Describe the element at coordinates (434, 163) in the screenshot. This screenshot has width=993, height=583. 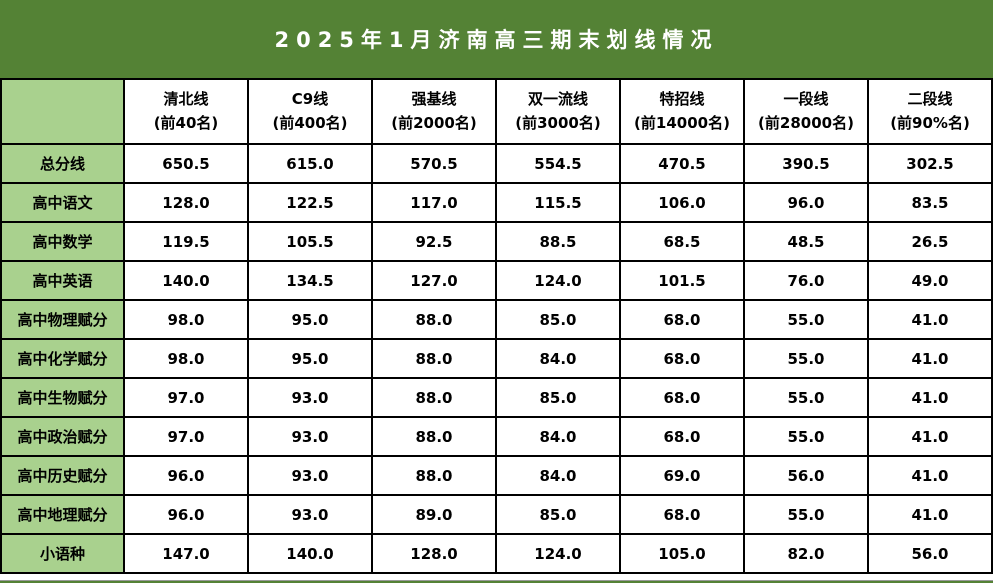
I see `value-cell: 570.5` at that location.